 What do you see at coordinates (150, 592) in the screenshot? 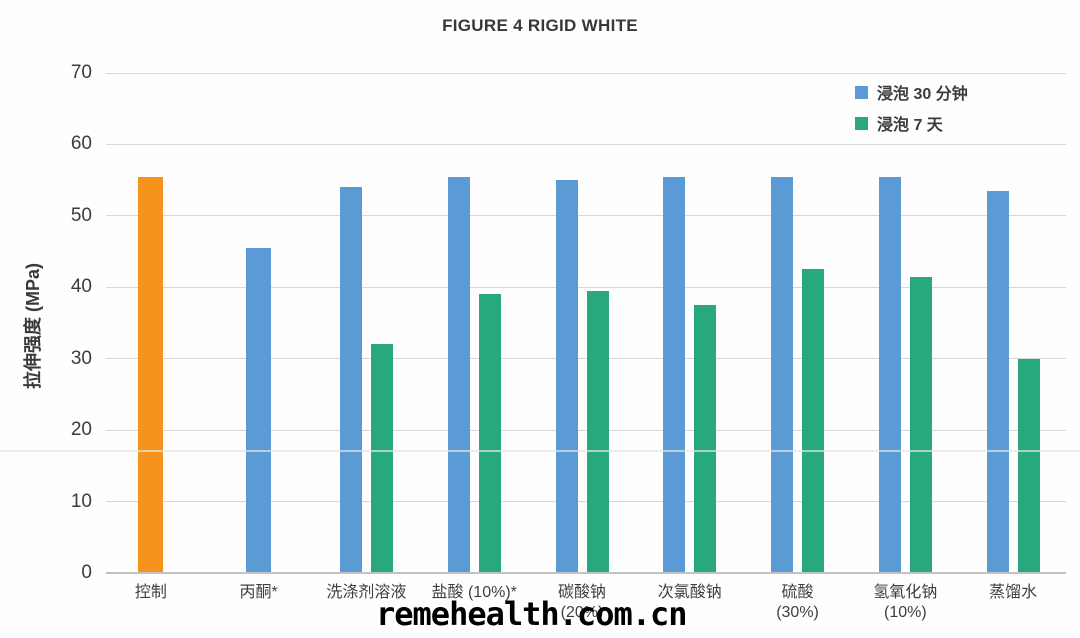
I see `x-category-label-0: 控制` at bounding box center [150, 592].